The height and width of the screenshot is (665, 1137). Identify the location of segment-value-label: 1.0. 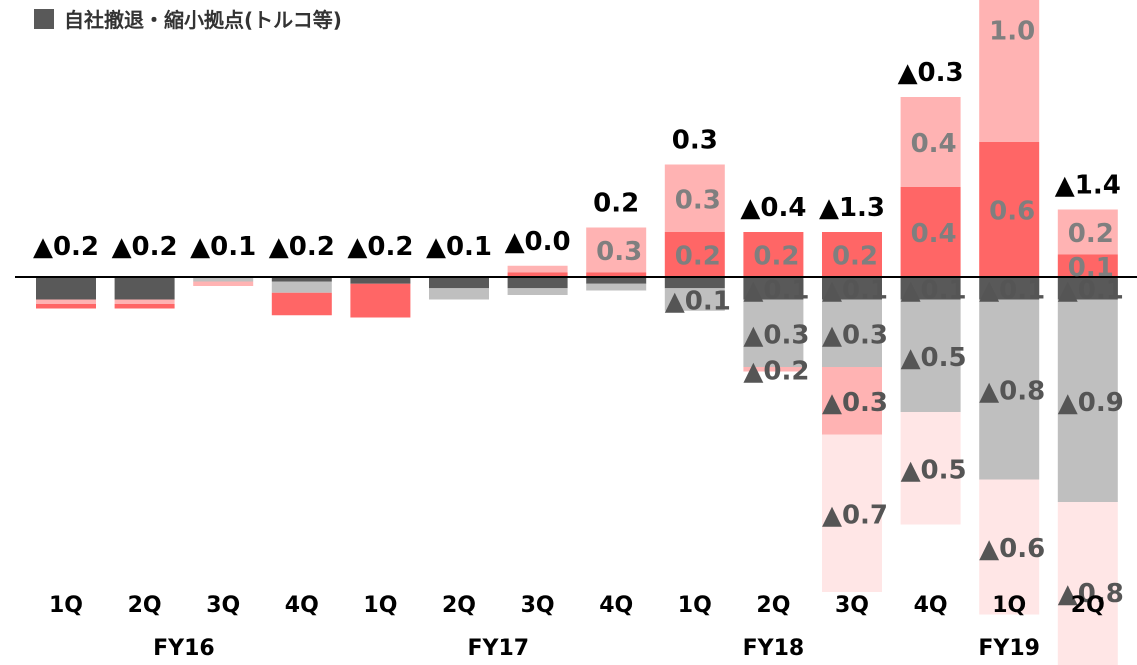
(1012, 32).